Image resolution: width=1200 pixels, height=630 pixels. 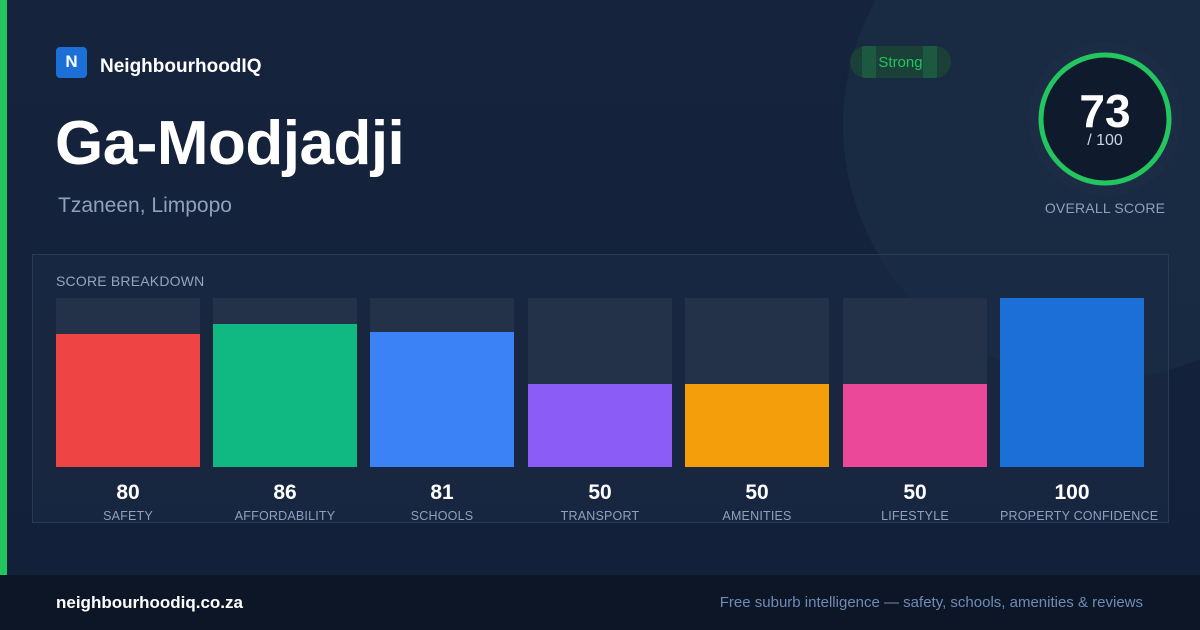 What do you see at coordinates (149, 602) in the screenshot?
I see `footer-url-link: neighbourhoodiq.co.za` at bounding box center [149, 602].